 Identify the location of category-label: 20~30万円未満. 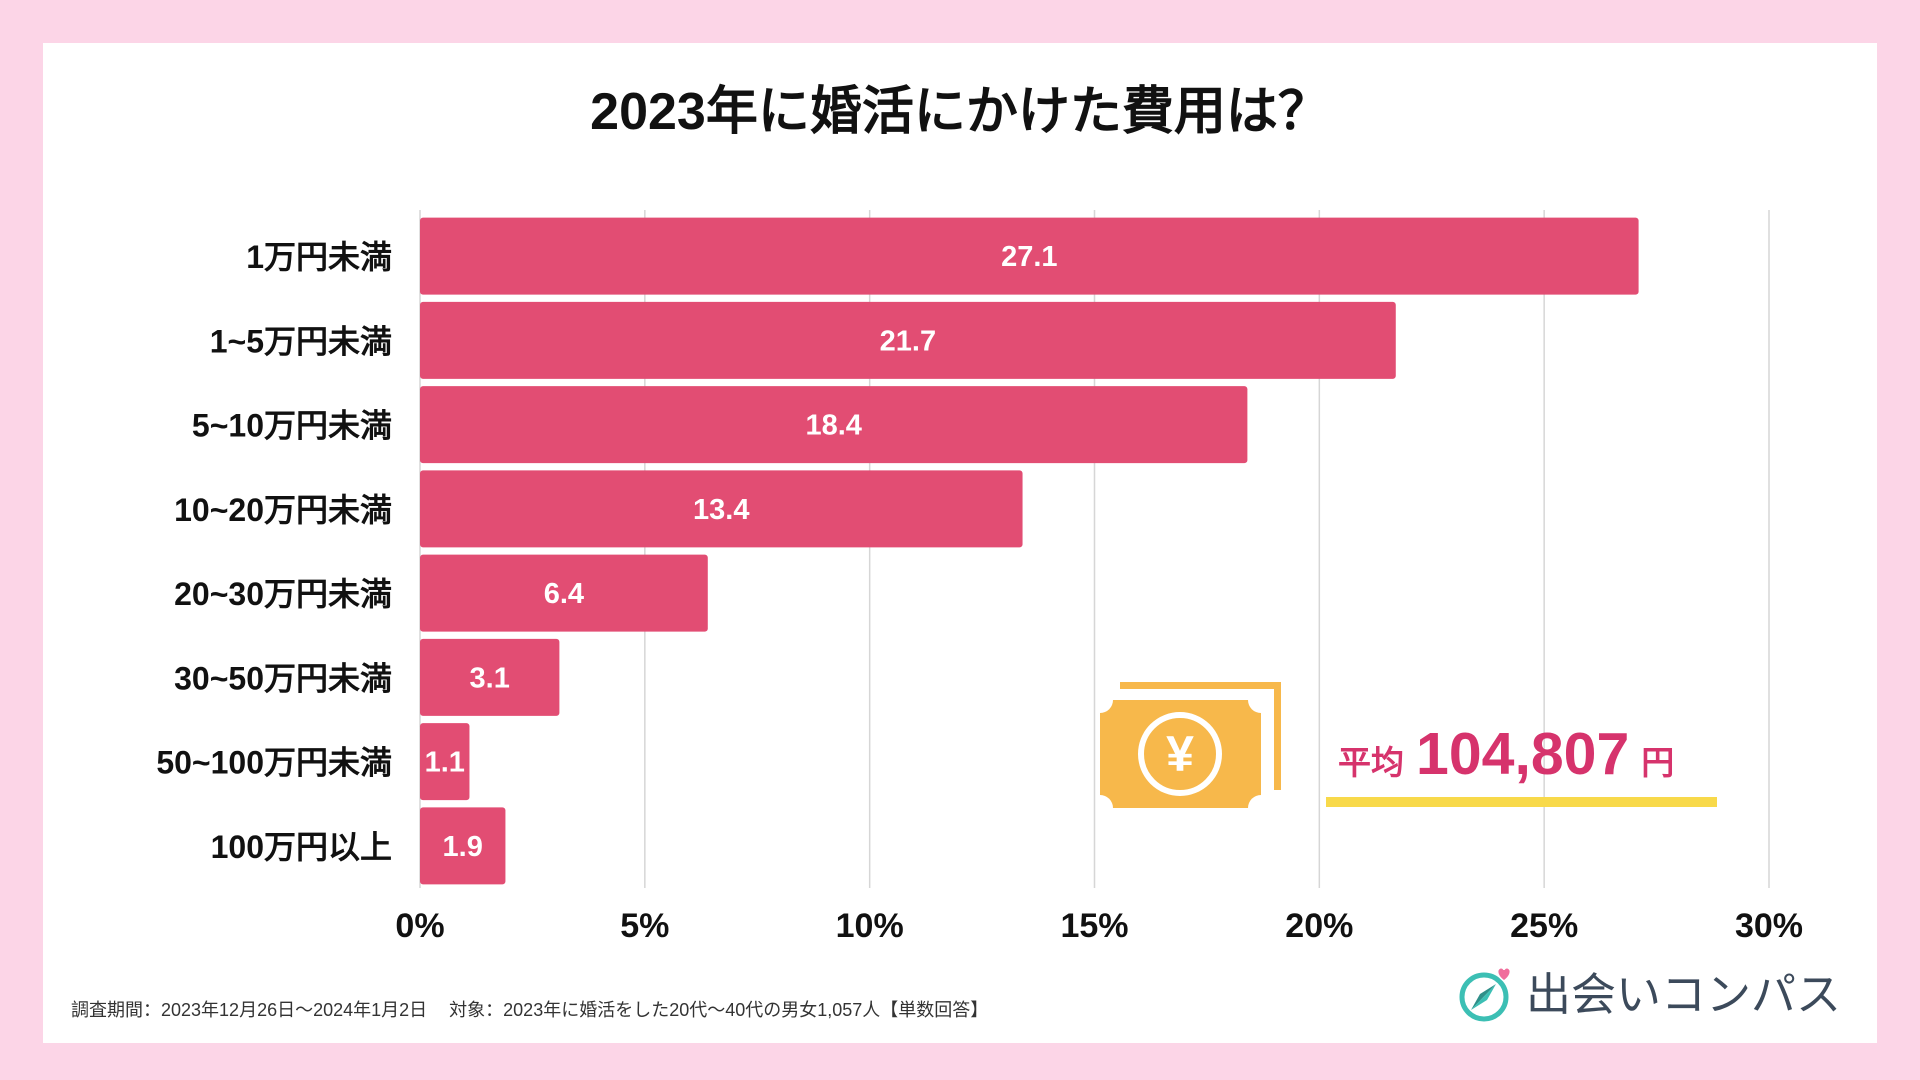
(283, 594).